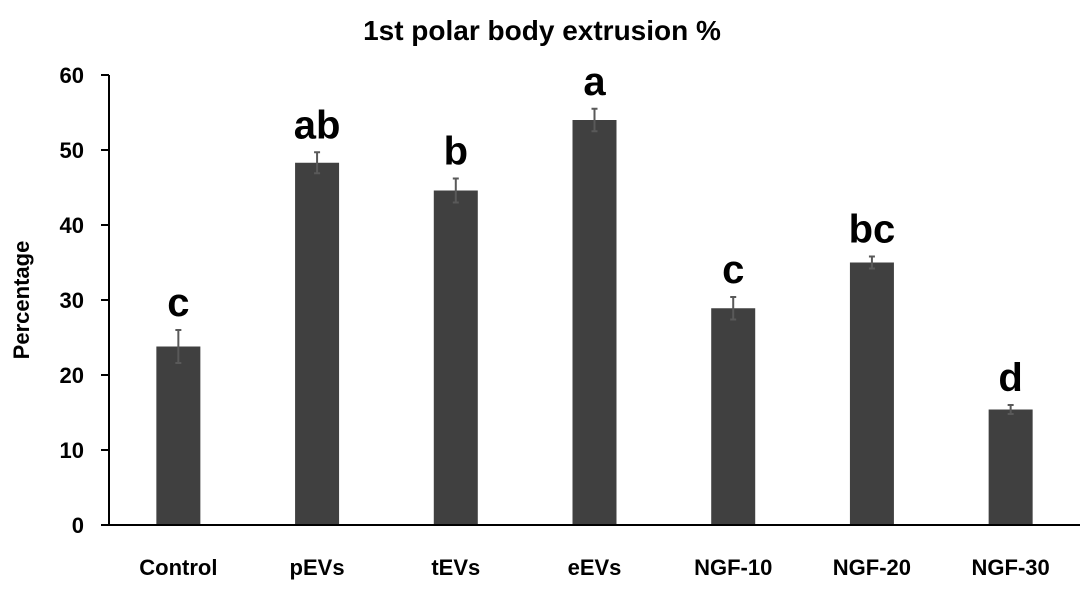 This screenshot has width=1084, height=595. What do you see at coordinates (72, 75) in the screenshot?
I see `y-tick-label: 60` at bounding box center [72, 75].